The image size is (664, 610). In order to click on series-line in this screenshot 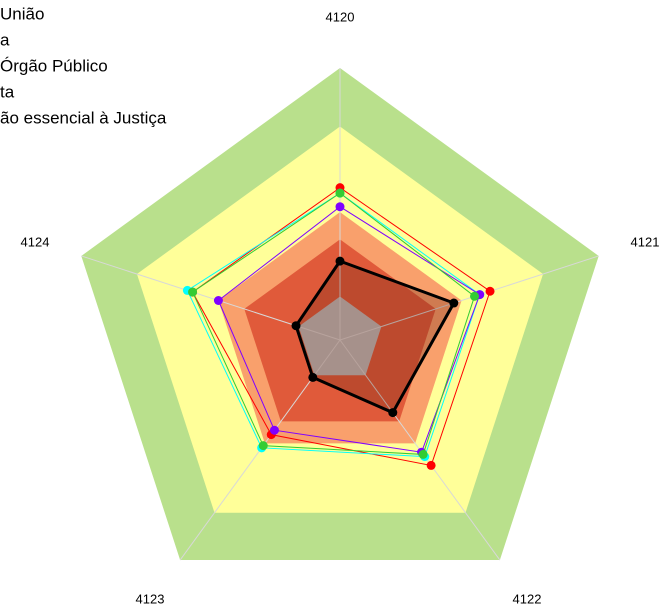, I will do `click(375, 337)`.